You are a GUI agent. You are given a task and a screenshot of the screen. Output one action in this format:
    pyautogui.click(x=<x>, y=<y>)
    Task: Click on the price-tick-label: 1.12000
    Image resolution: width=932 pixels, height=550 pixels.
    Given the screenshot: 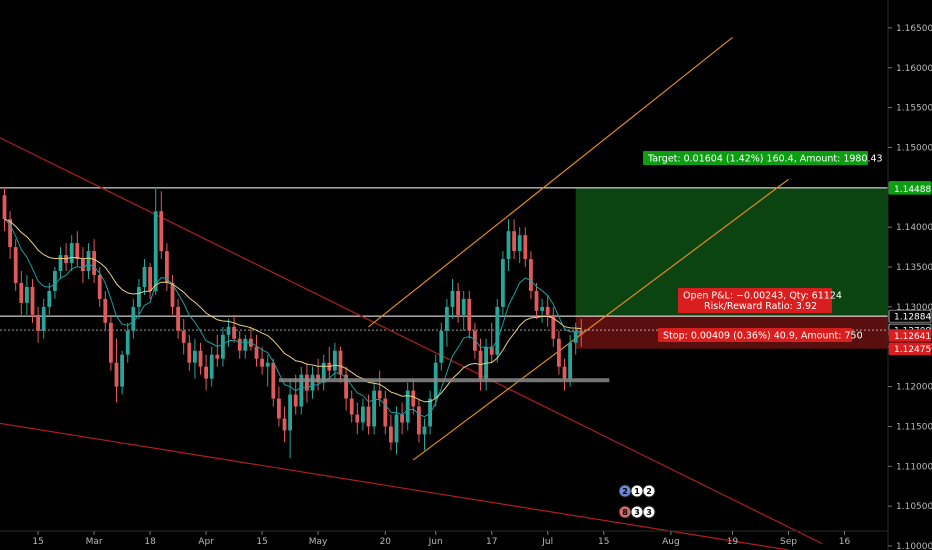 What is the action you would take?
    pyautogui.click(x=914, y=388)
    